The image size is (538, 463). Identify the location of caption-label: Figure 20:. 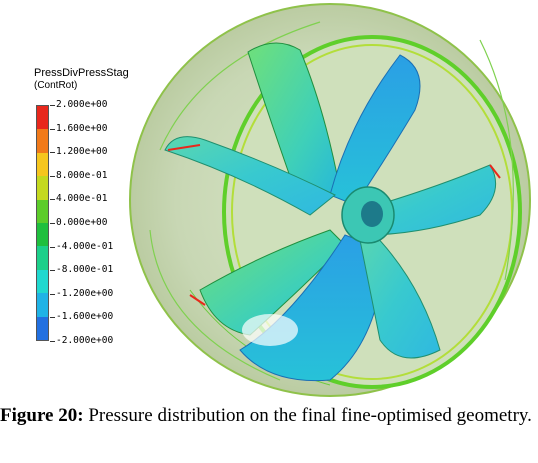
(42, 415).